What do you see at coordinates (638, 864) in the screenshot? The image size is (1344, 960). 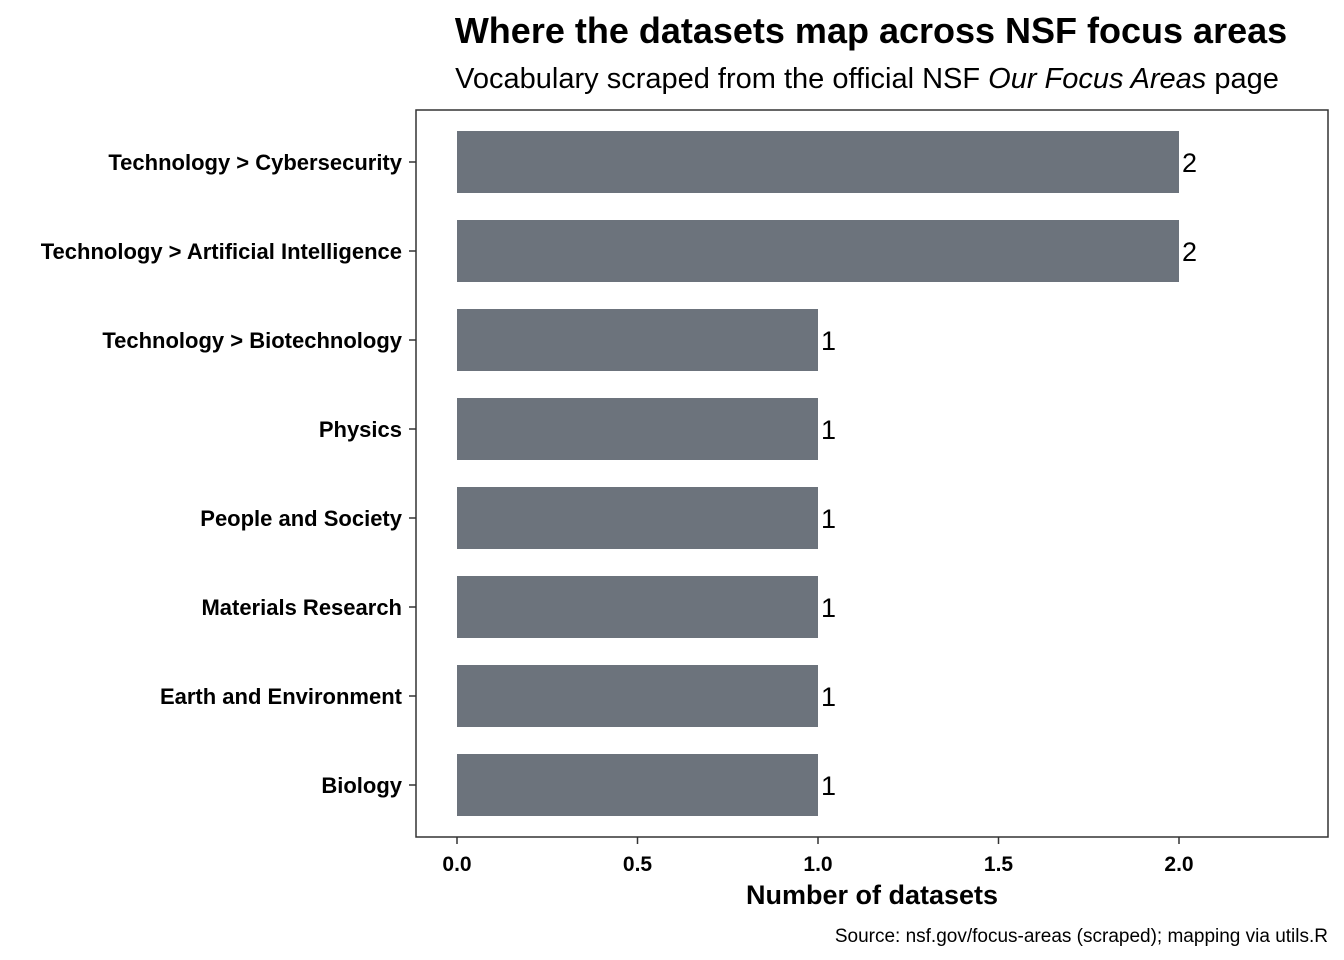 I see `x-tick-label: 0.5` at bounding box center [638, 864].